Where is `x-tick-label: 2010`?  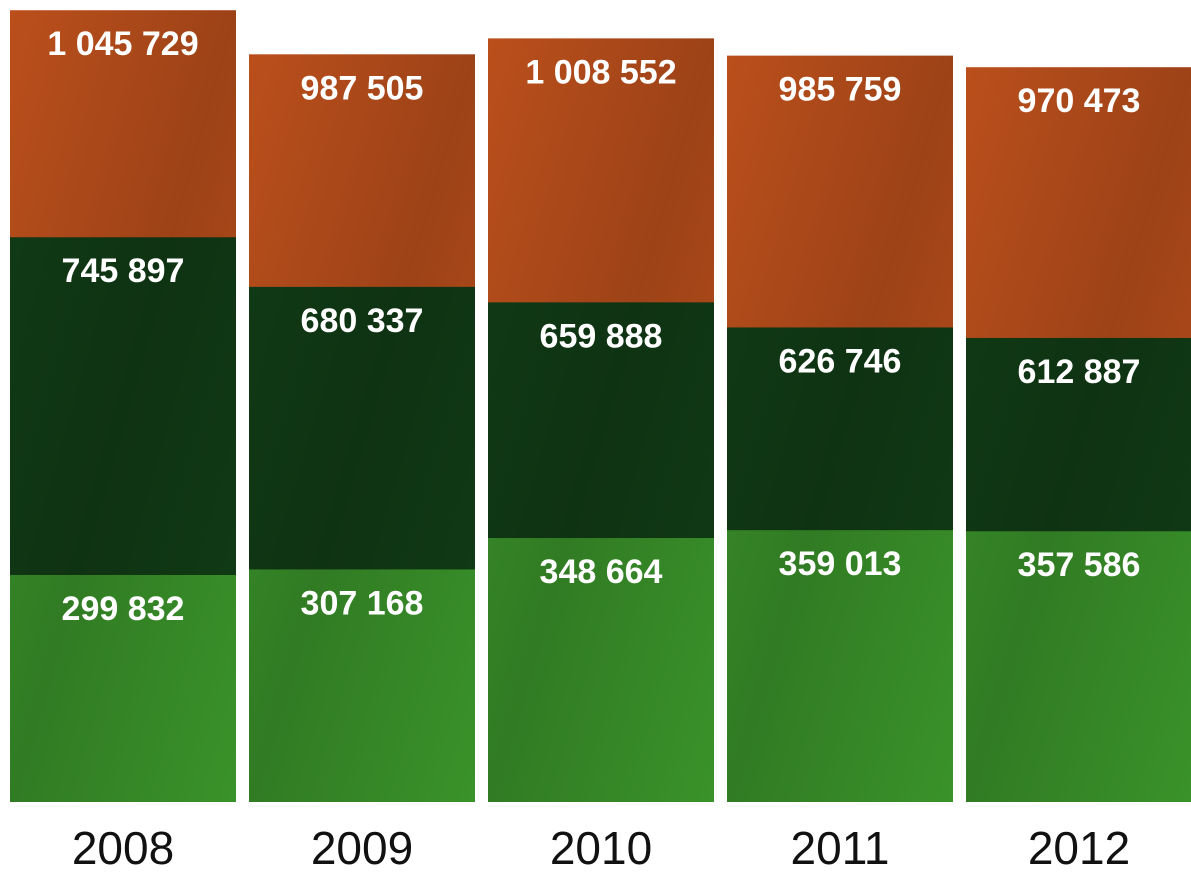
x-tick-label: 2010 is located at coordinates (601, 848).